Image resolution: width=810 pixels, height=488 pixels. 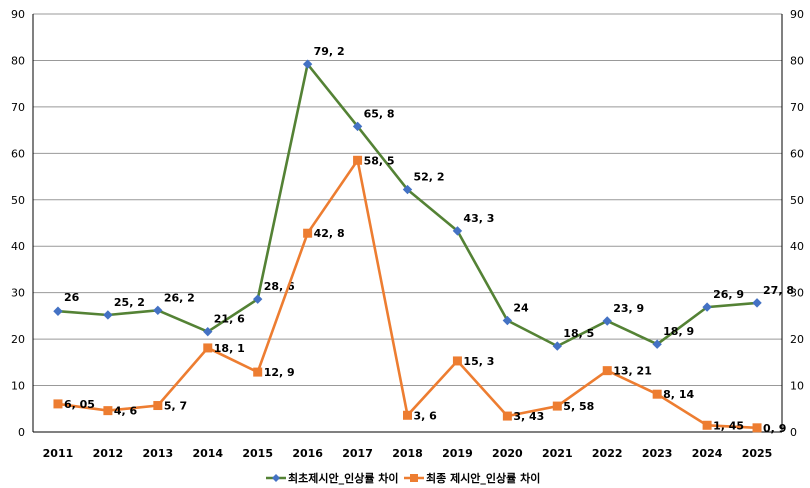 What do you see at coordinates (343, 478) in the screenshot?
I see `legend-label-1: 최초제시안_인상률 차이` at bounding box center [343, 478].